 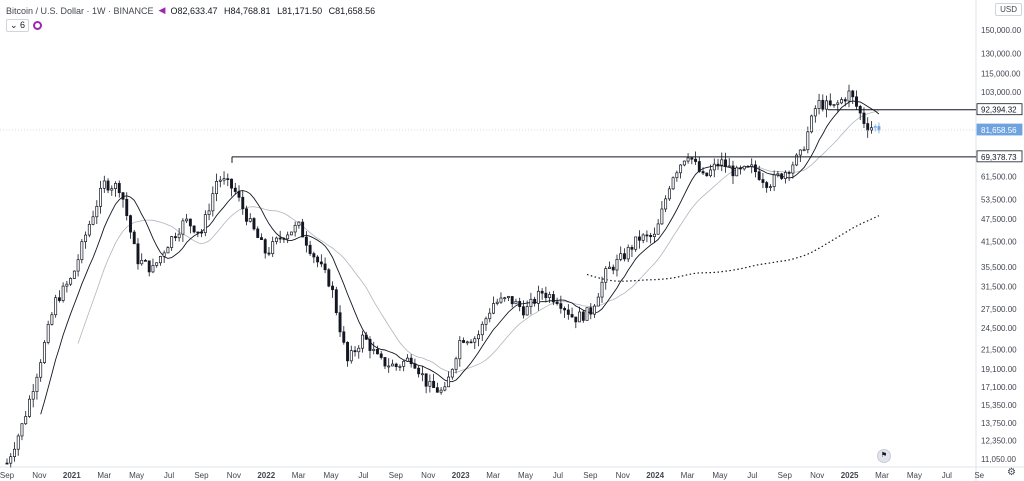 What do you see at coordinates (1011, 472) in the screenshot?
I see `settings-gear-icon: ⚙` at bounding box center [1011, 472].